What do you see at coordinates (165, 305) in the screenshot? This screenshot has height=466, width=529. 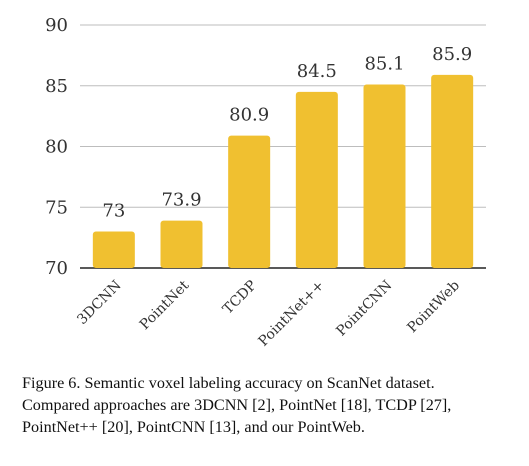 I see `x-tick-label: PointNet` at bounding box center [165, 305].